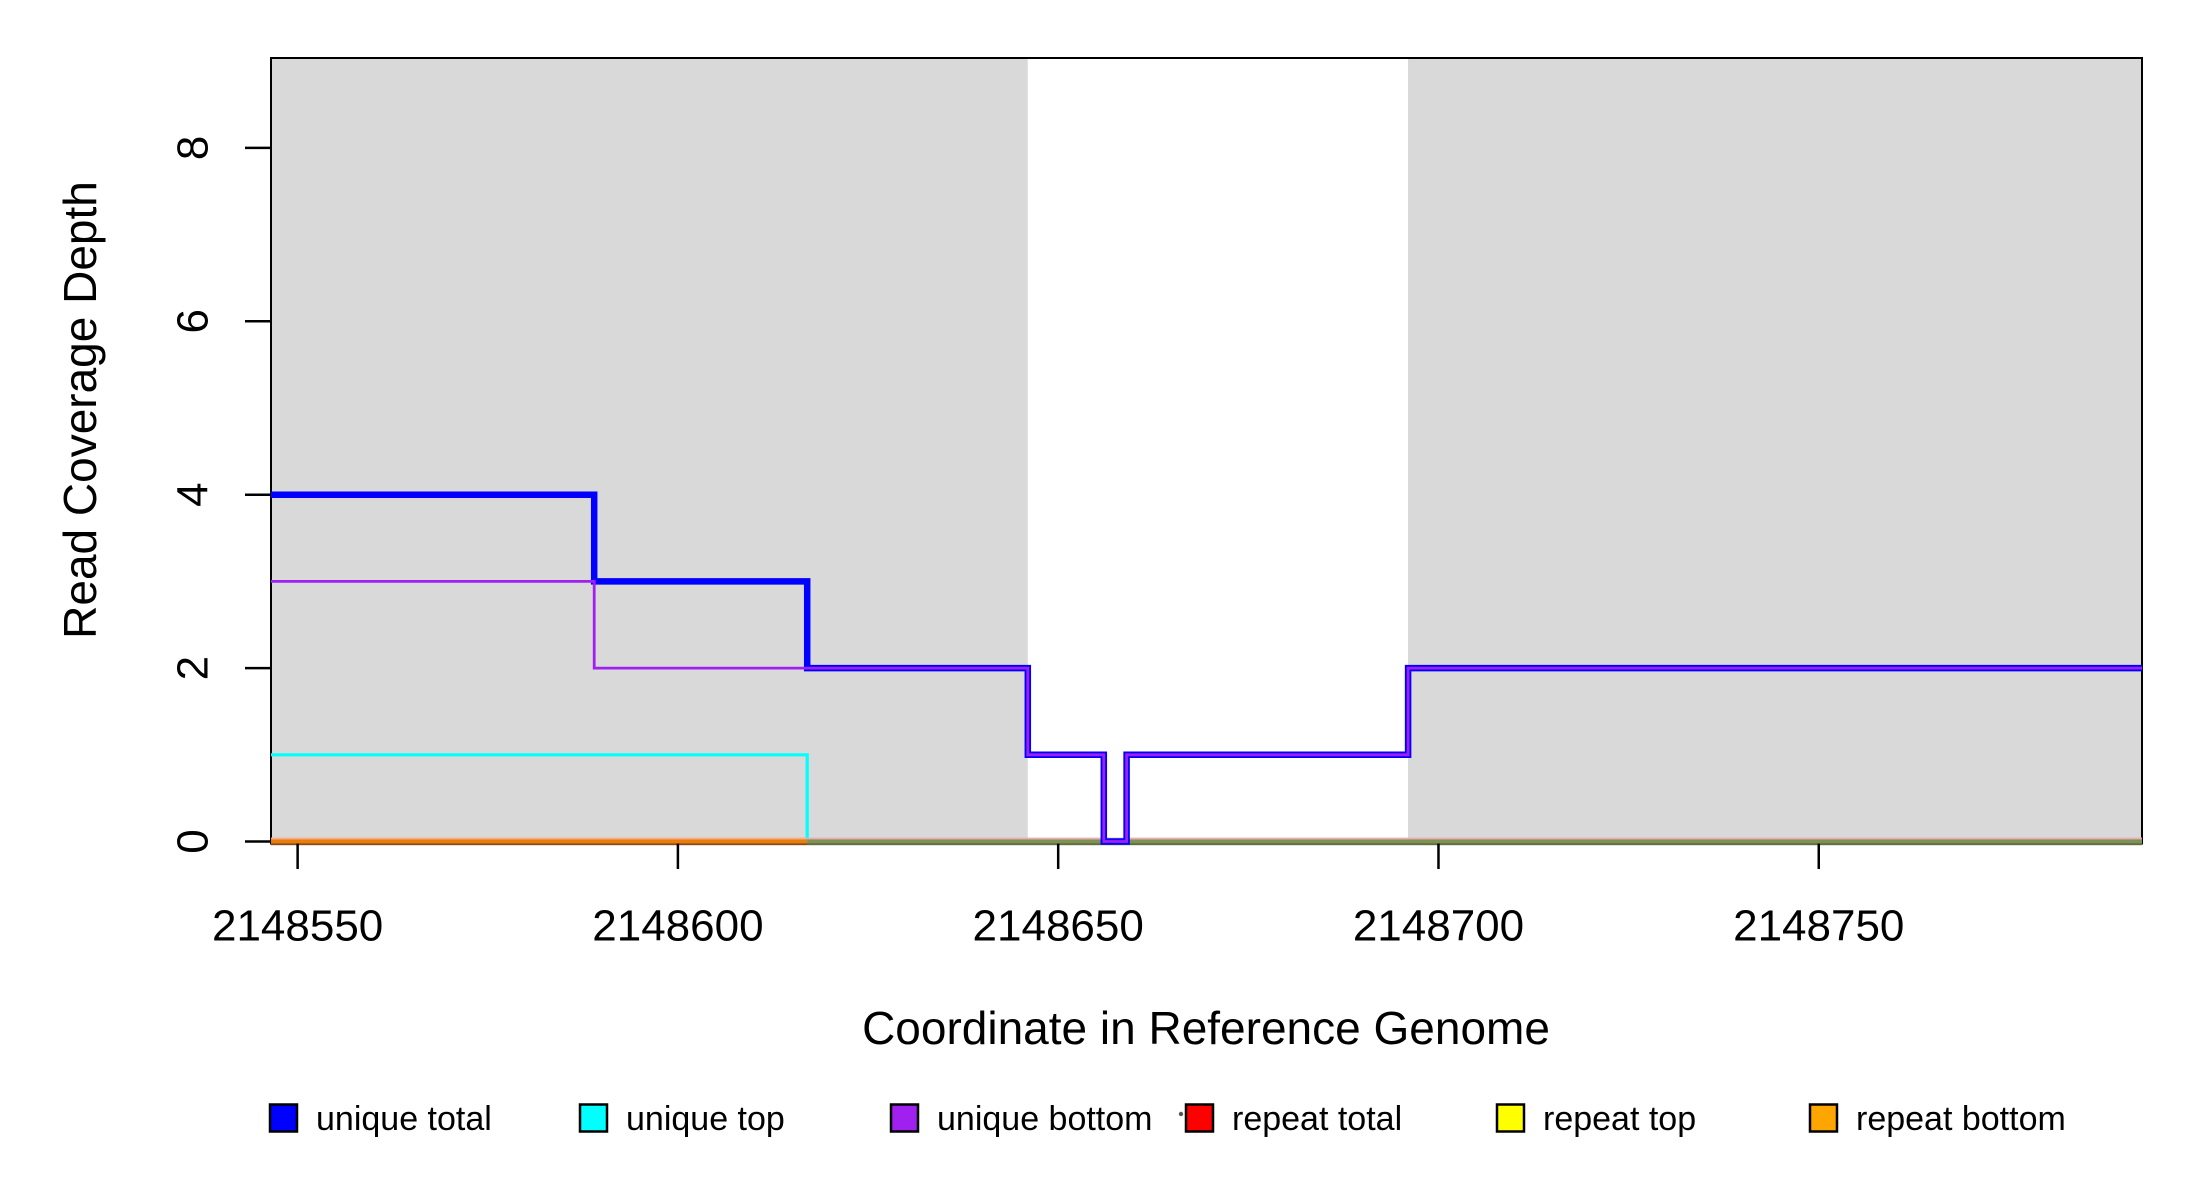 The height and width of the screenshot is (1200, 2200). I want to click on x-tick-label: 2148600, so click(677, 926).